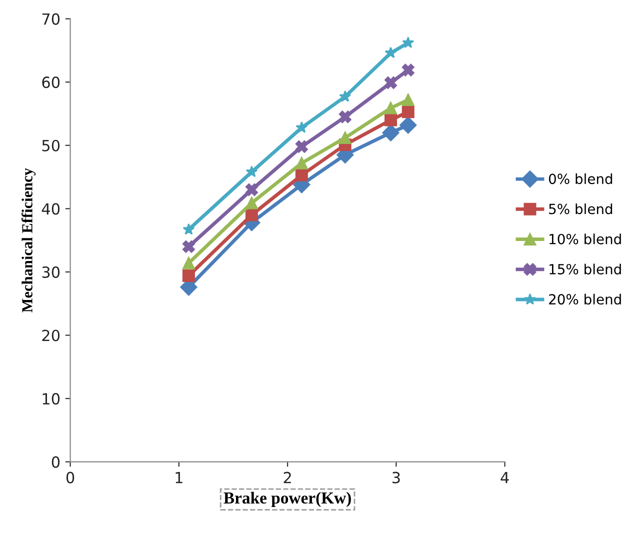 The image size is (639, 537). What do you see at coordinates (70, 478) in the screenshot?
I see `x-tick-label: 0` at bounding box center [70, 478].